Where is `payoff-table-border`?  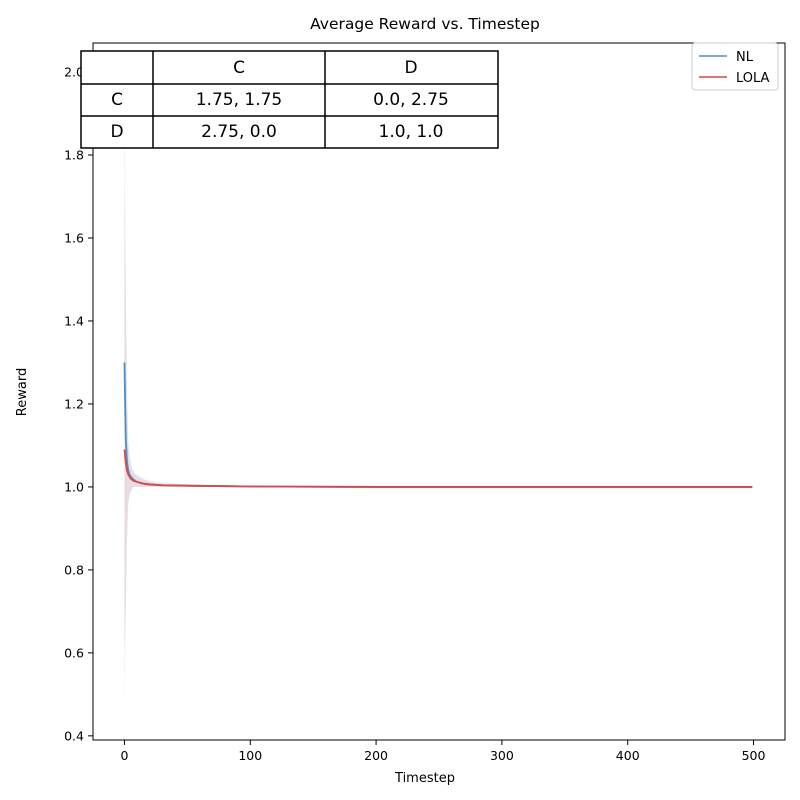 payoff-table-border is located at coordinates (289, 99).